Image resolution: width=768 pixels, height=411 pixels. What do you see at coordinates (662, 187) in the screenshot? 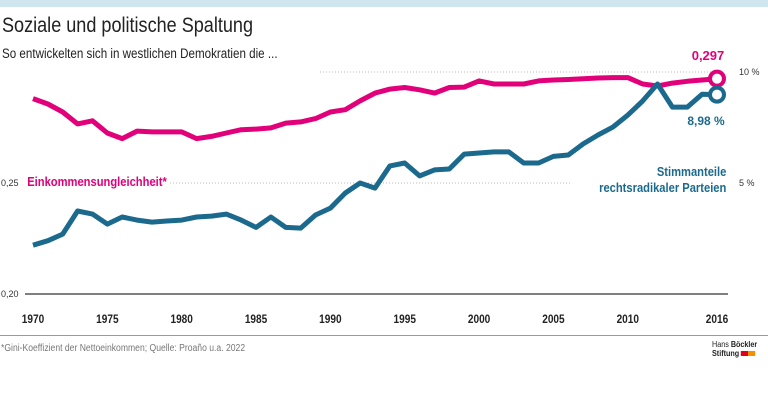
I see `series-label: rechtsradikaler Parteien` at bounding box center [662, 187].